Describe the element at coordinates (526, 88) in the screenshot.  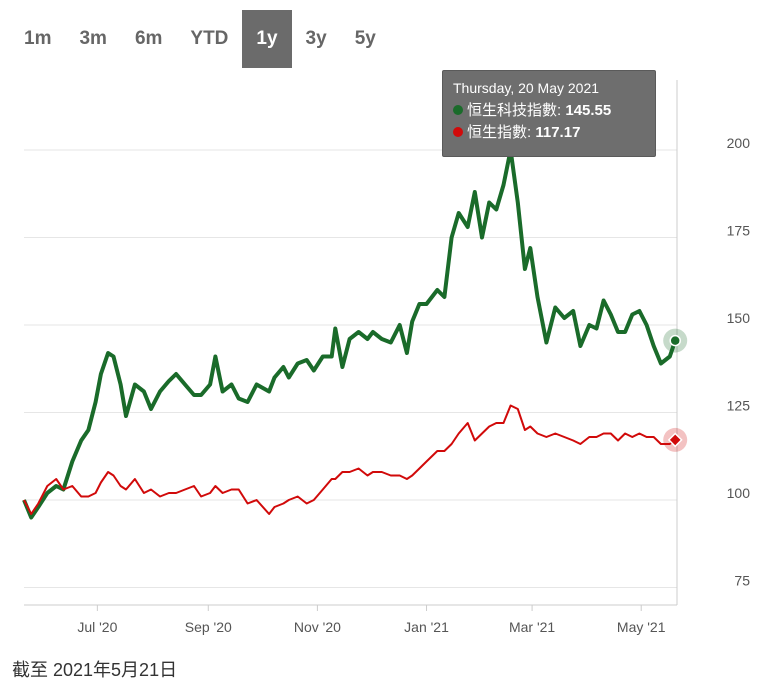
I see `tooltip-date: Thursday, 20 May 2021` at that location.